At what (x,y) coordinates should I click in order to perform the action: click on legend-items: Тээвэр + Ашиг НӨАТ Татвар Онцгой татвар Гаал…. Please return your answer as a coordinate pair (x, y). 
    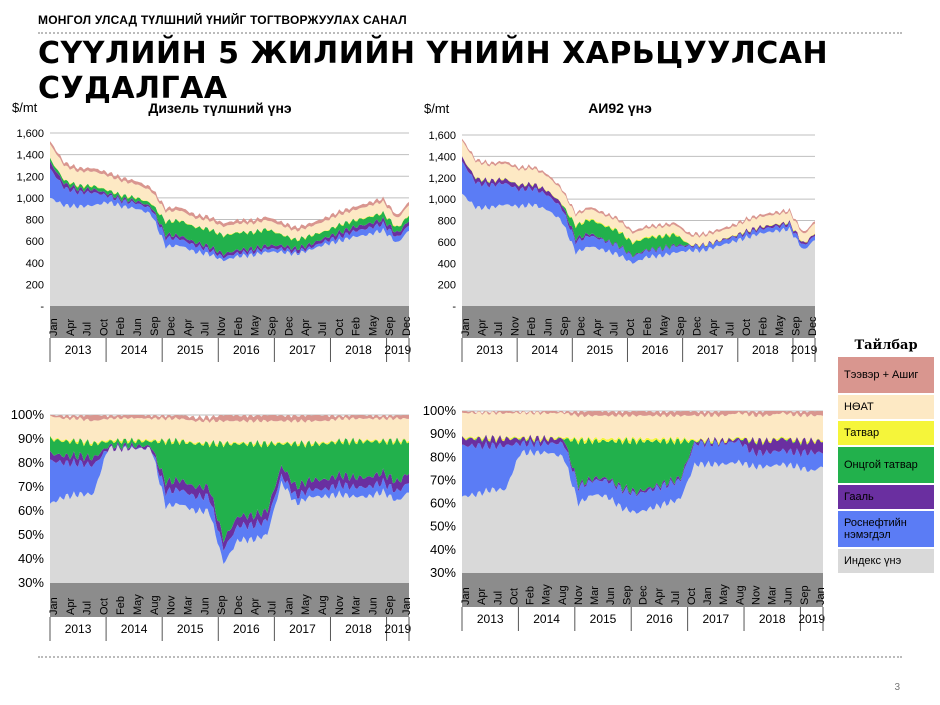
    Looking at the image, I should click on (886, 465).